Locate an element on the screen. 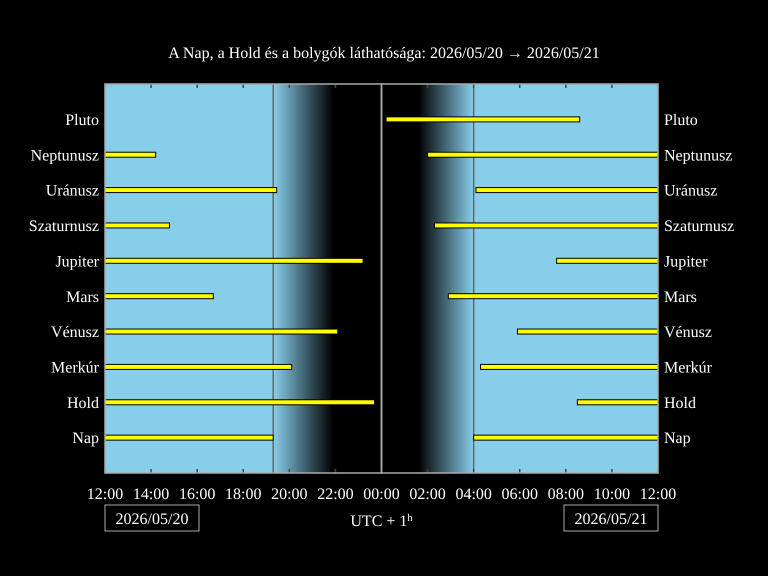 The height and width of the screenshot is (576, 768). x-tick-label: 02:00 is located at coordinates (427, 494).